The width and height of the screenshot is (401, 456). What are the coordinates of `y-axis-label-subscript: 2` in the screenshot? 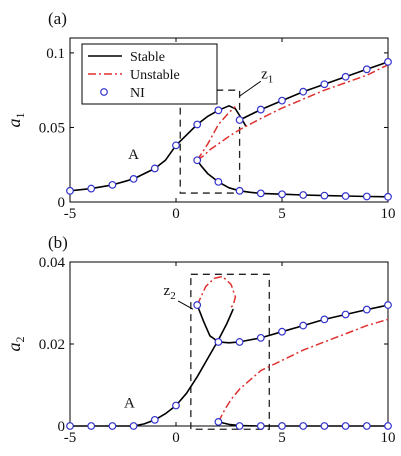 It's located at (20, 340).